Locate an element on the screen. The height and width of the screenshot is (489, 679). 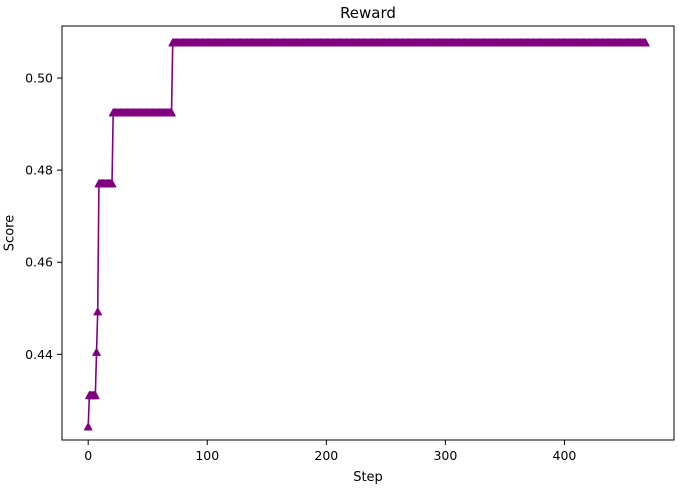
x-tick-label: 200 is located at coordinates (326, 455).